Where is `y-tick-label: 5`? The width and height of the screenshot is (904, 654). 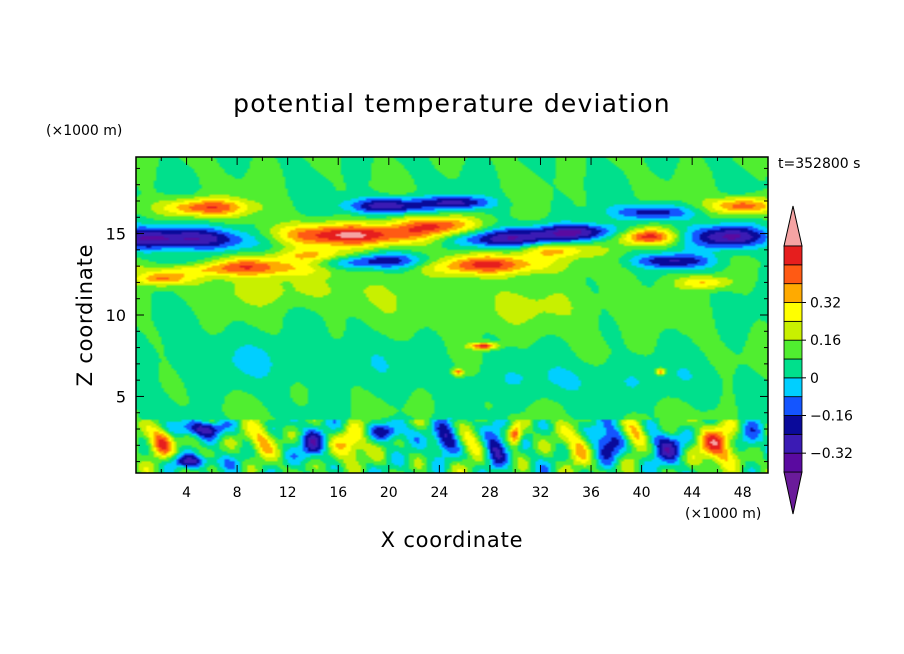 y-tick-label: 5 is located at coordinates (121, 396).